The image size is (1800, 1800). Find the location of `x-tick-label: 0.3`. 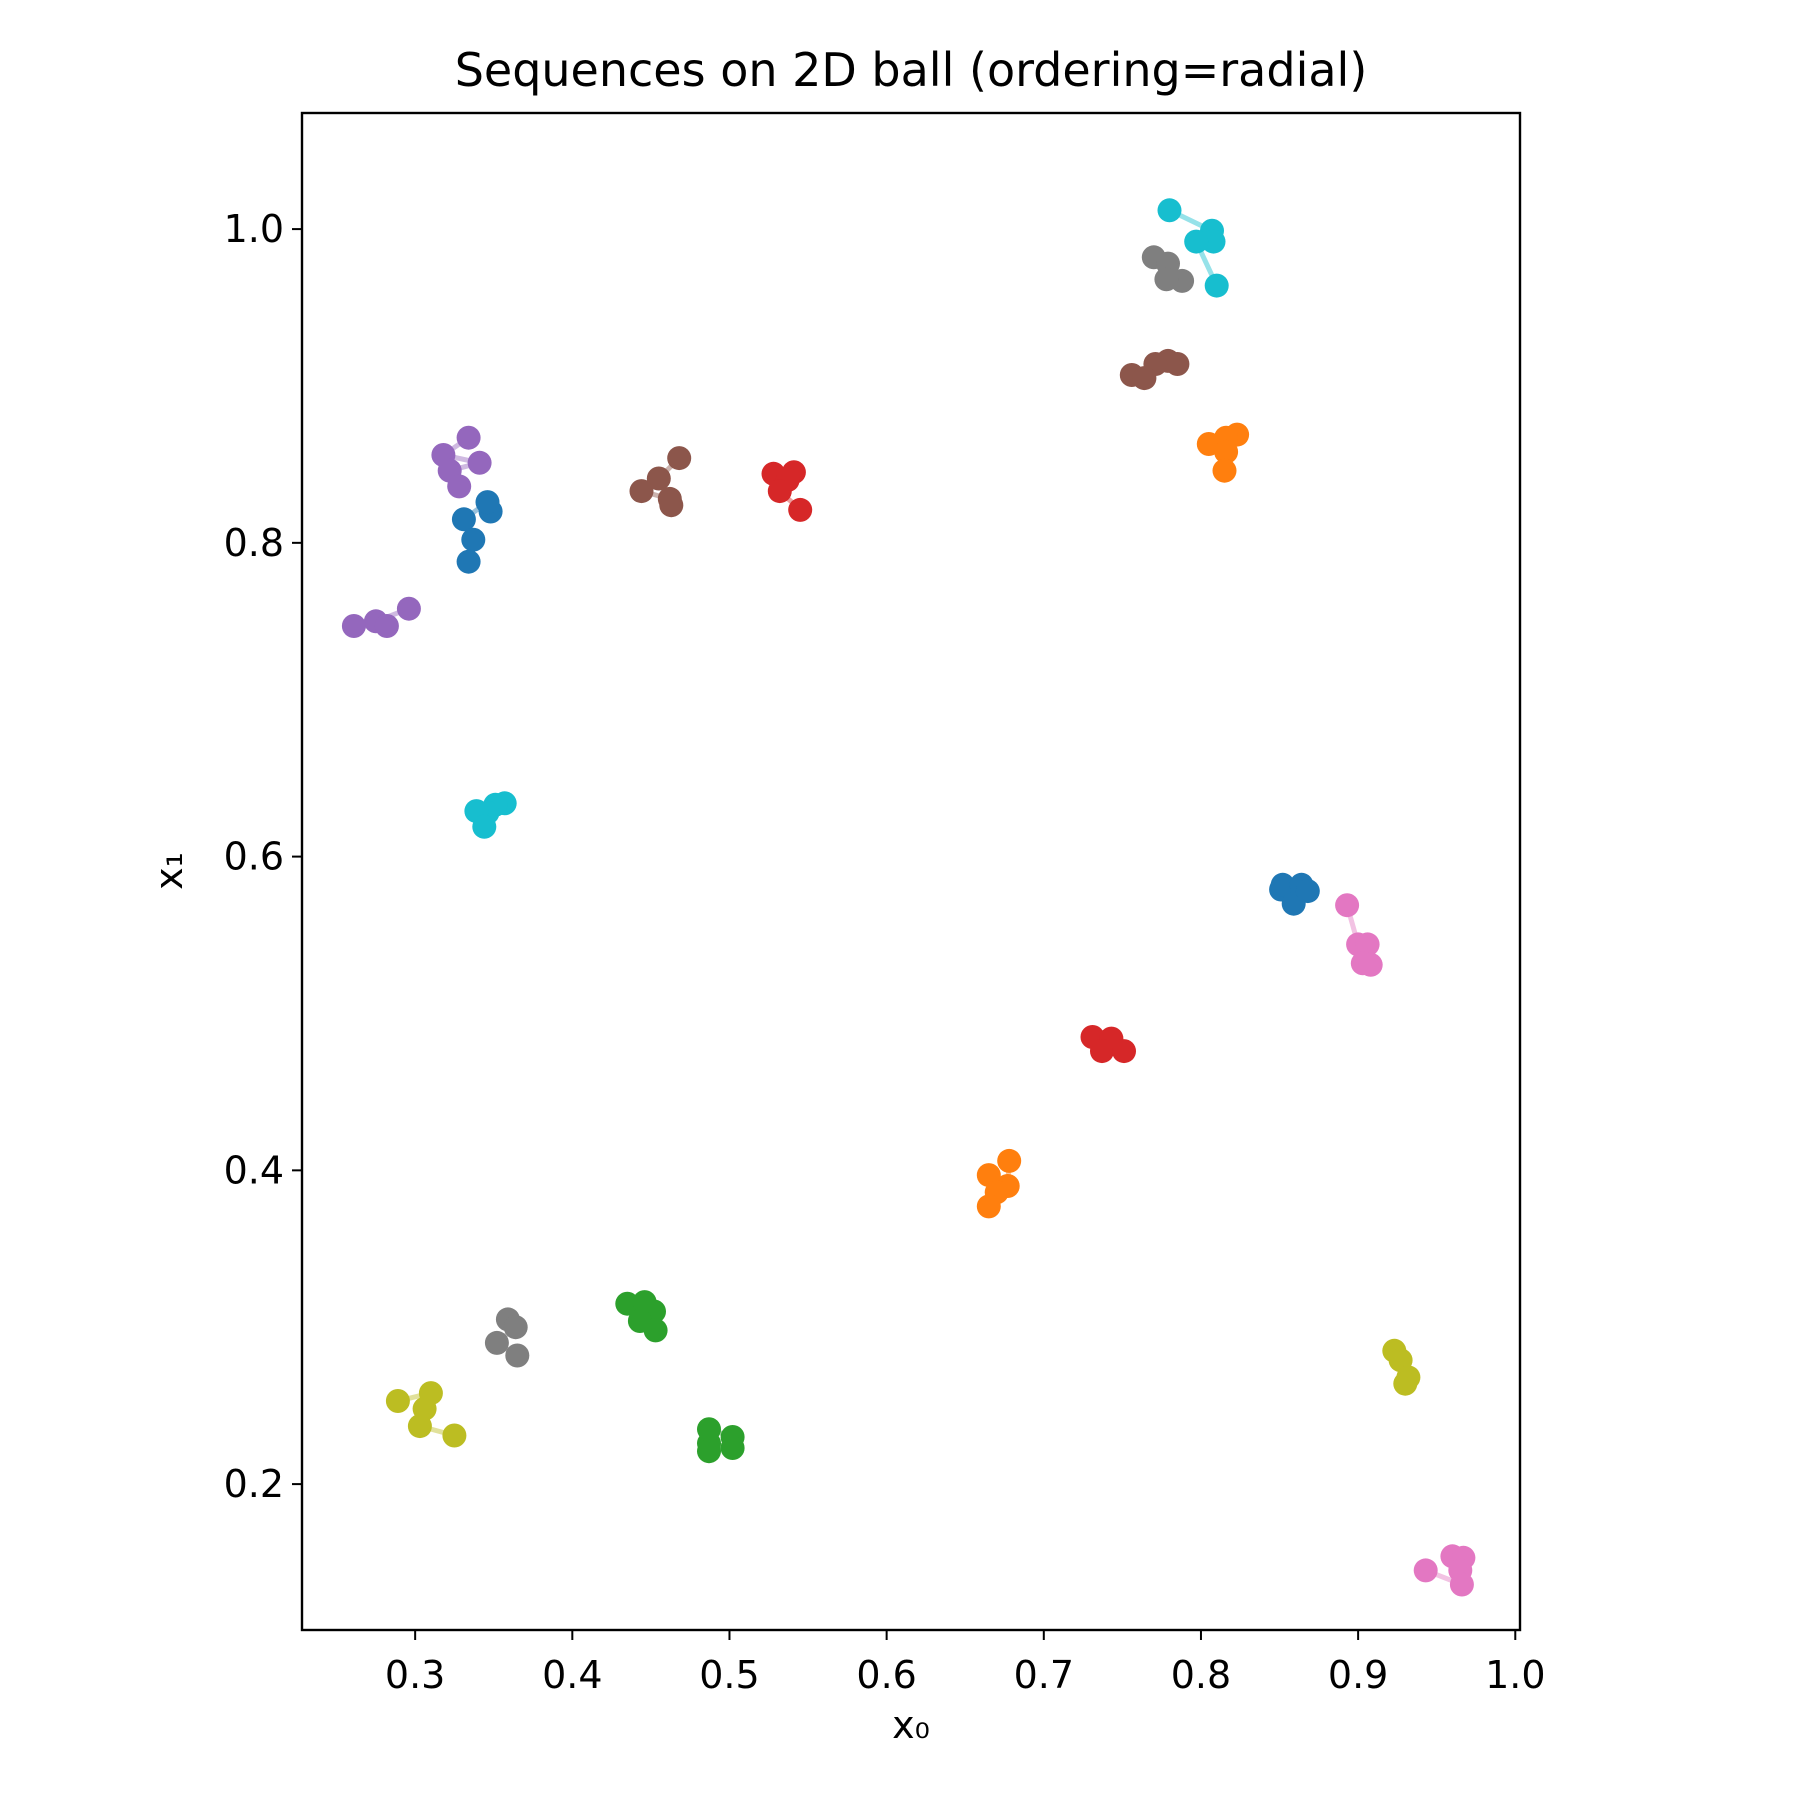

x-tick-label: 0.3 is located at coordinates (415, 1675).